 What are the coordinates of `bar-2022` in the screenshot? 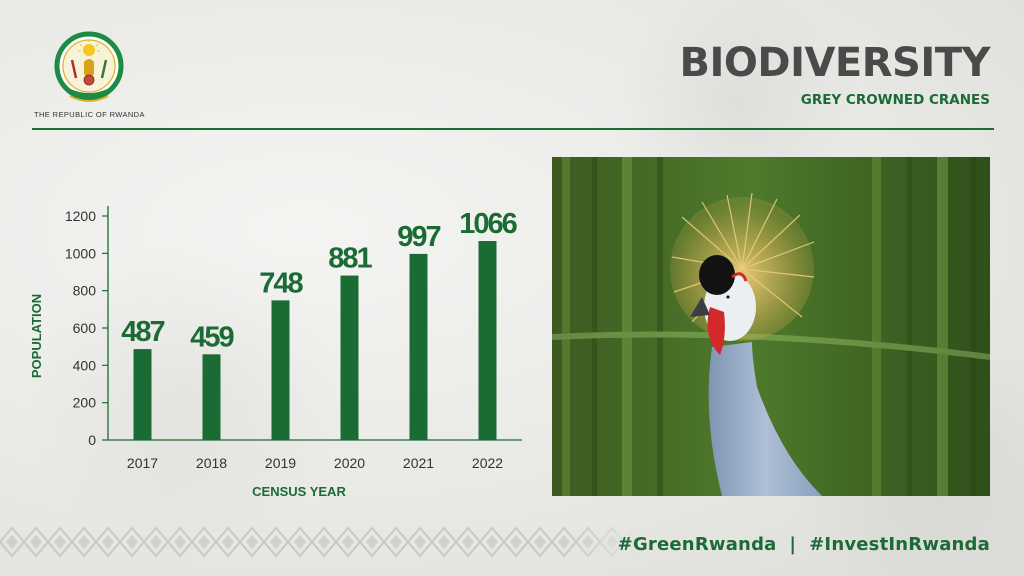 It's located at (487, 340).